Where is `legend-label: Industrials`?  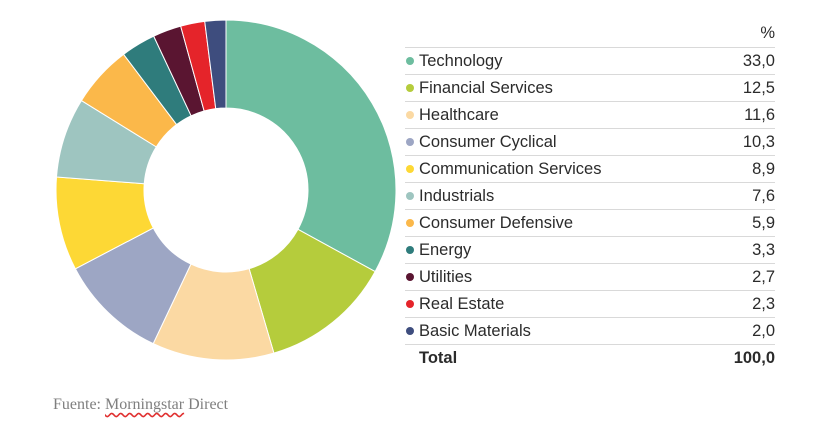 legend-label: Industrials is located at coordinates (457, 195).